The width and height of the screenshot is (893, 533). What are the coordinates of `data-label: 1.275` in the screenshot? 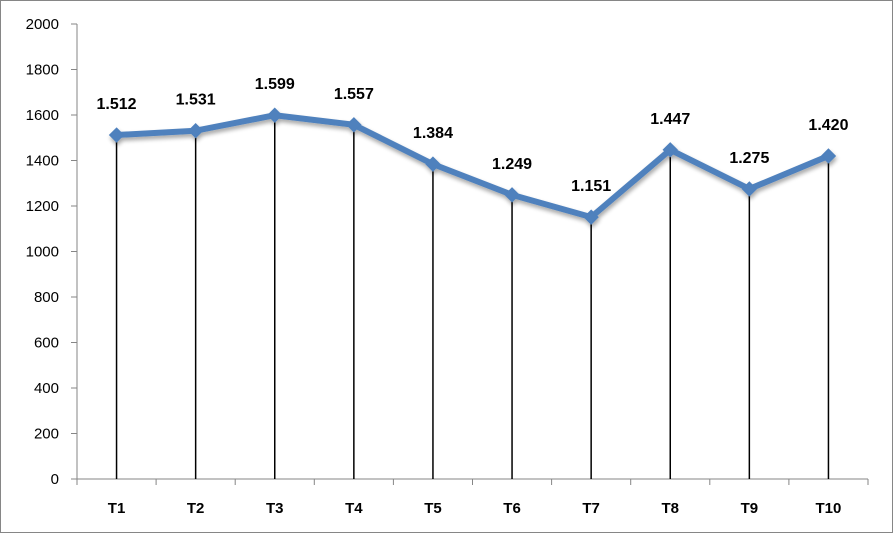 It's located at (749, 158).